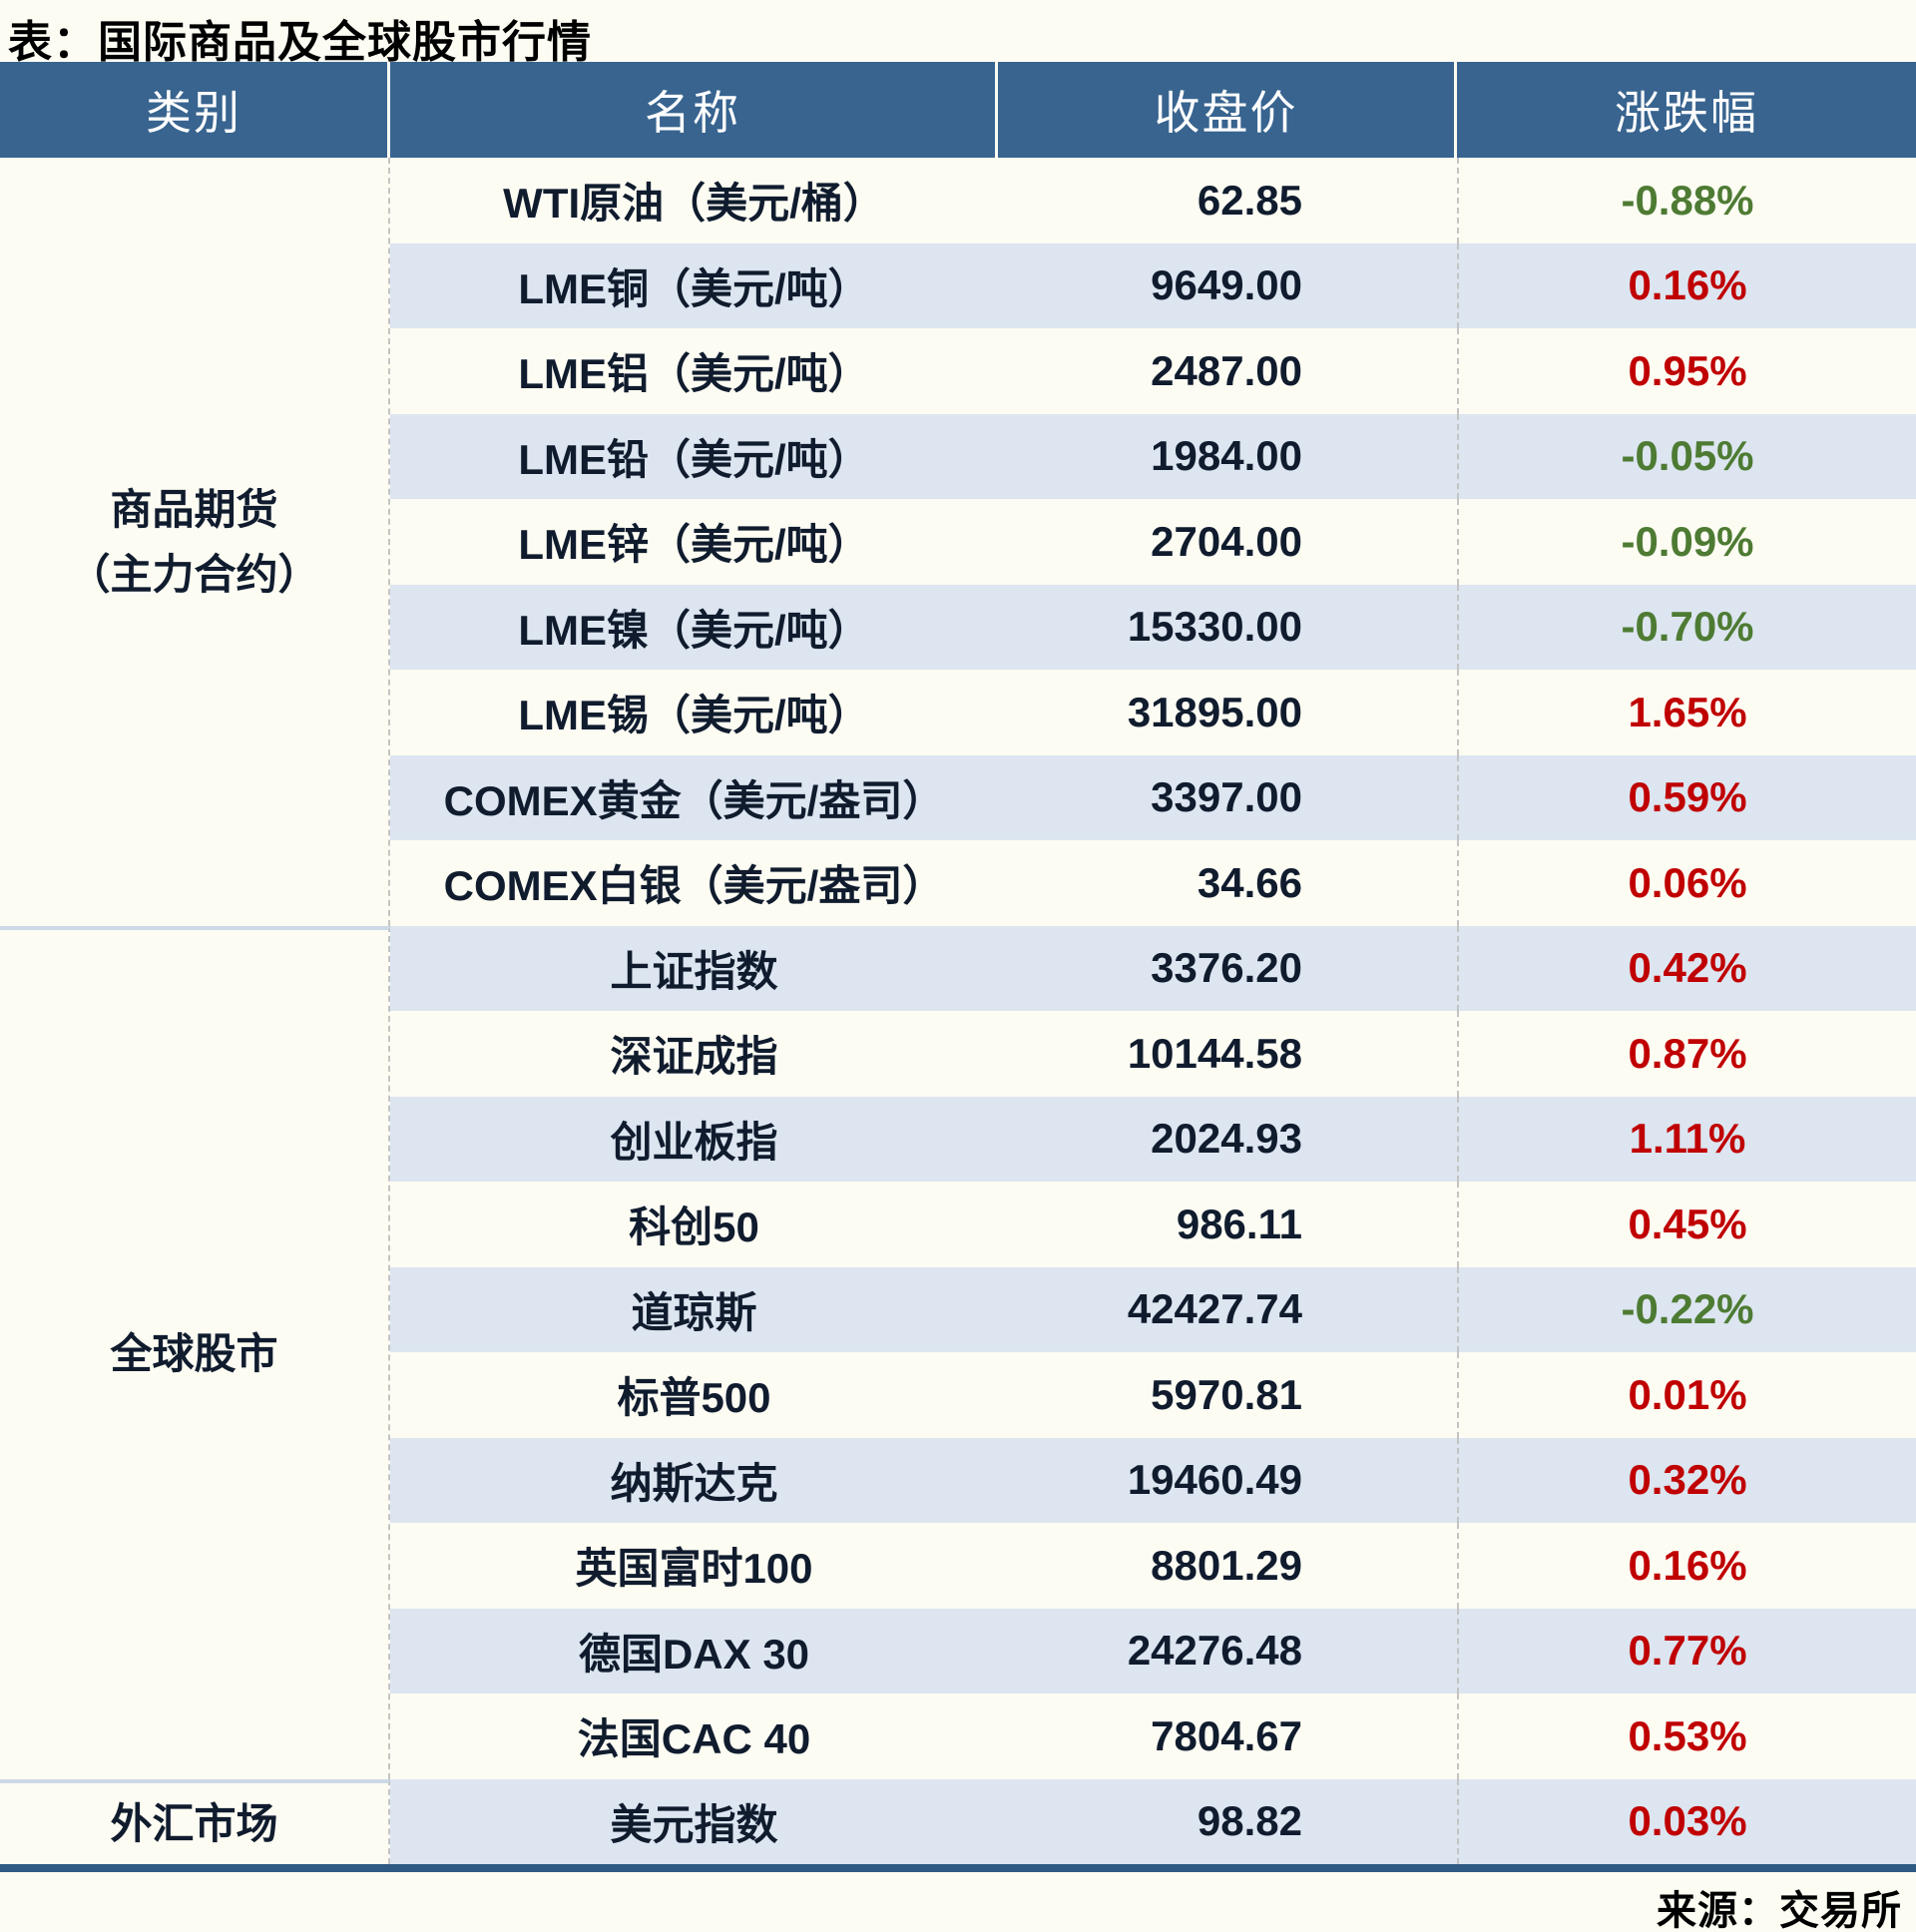 The image size is (1916, 1932). Describe the element at coordinates (195, 110) in the screenshot. I see `column-header-category: 类别` at that location.